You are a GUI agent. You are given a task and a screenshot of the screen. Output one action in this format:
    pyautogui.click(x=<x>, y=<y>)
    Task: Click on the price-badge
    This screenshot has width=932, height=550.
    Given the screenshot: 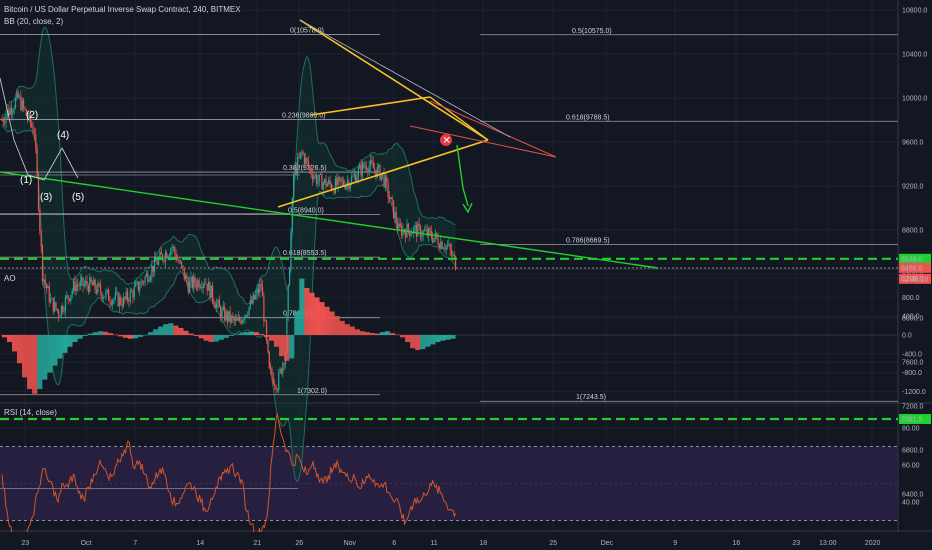 What is the action you would take?
    pyautogui.click(x=915, y=258)
    